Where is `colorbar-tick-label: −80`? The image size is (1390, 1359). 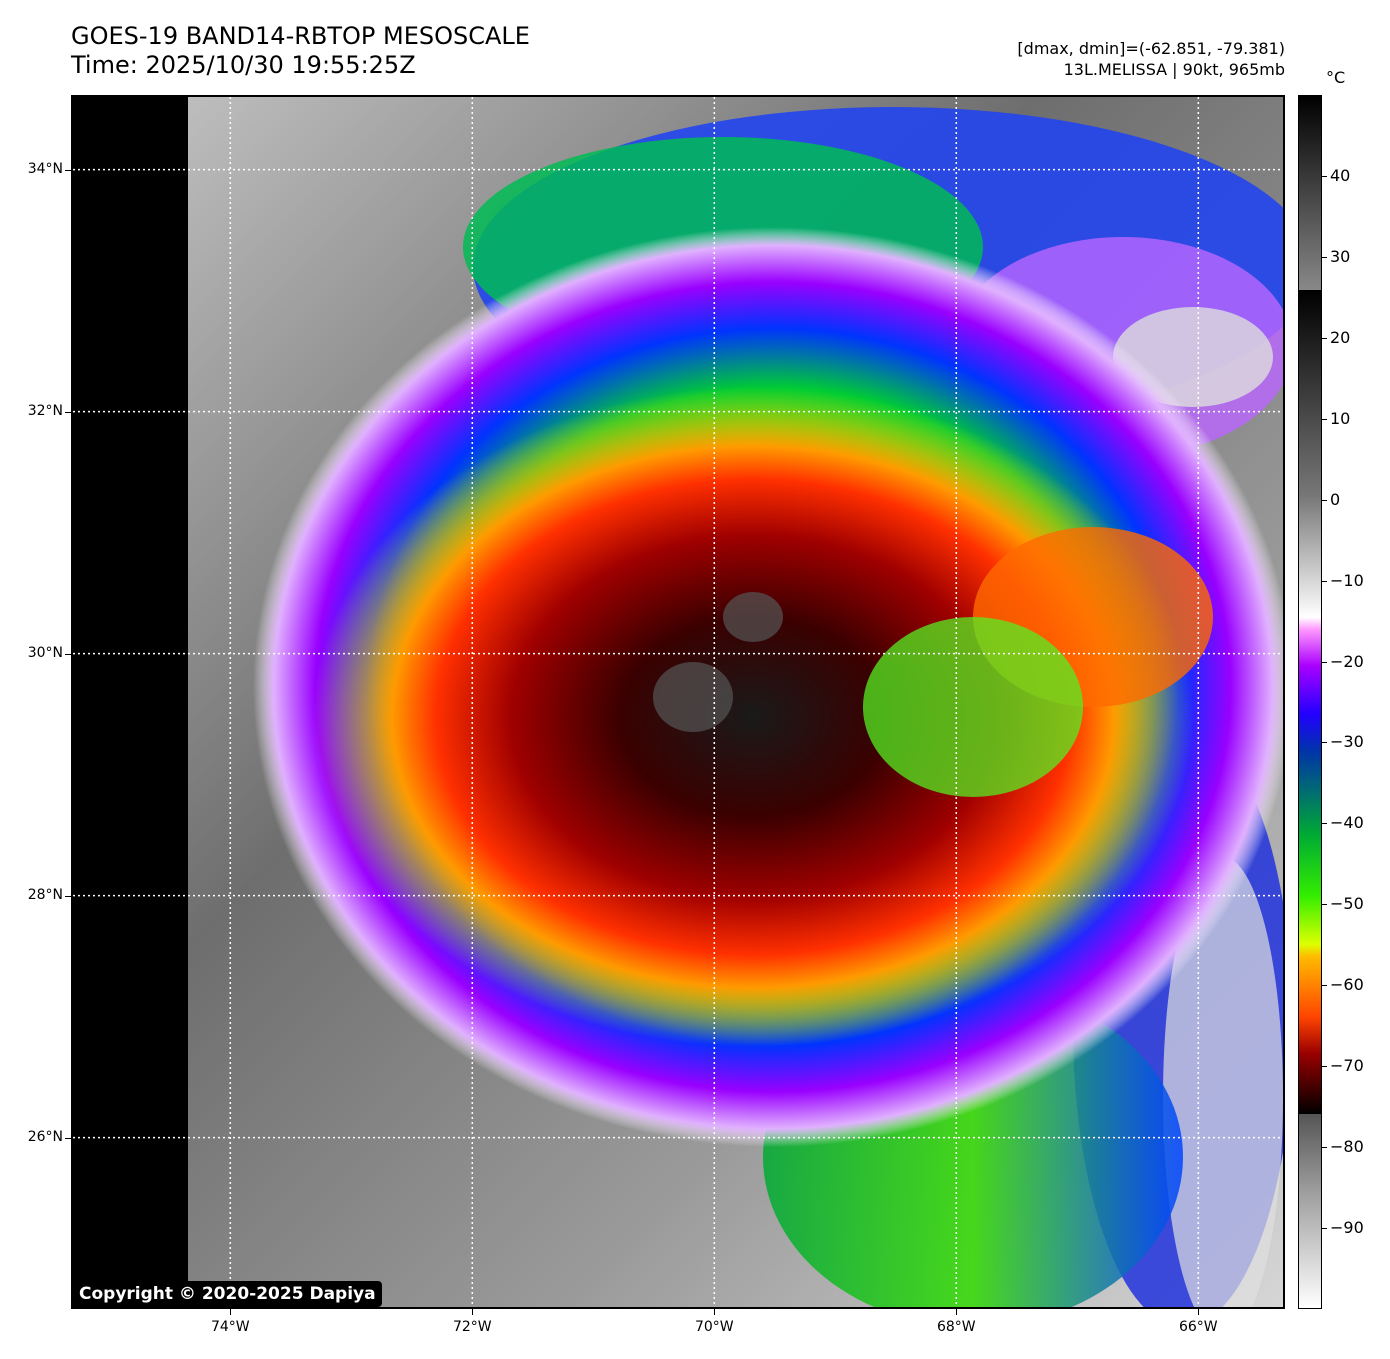
colorbar-tick-label: −80 is located at coordinates (1347, 1147).